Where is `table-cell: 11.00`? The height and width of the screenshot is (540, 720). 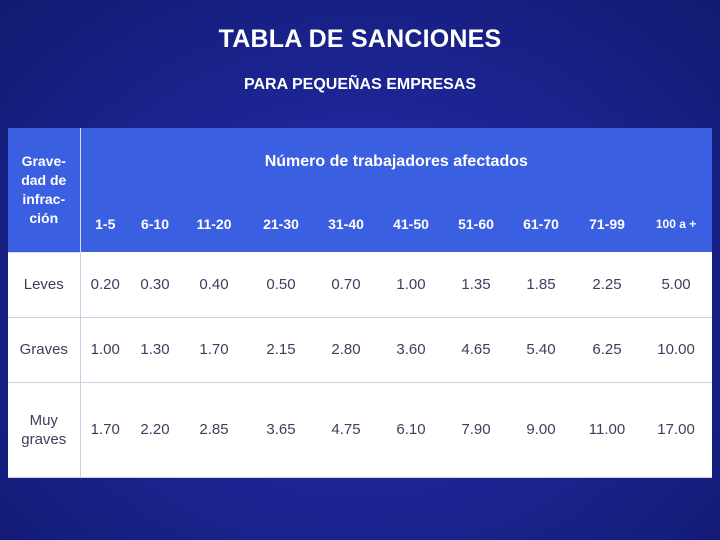
table-cell: 11.00 is located at coordinates (607, 430).